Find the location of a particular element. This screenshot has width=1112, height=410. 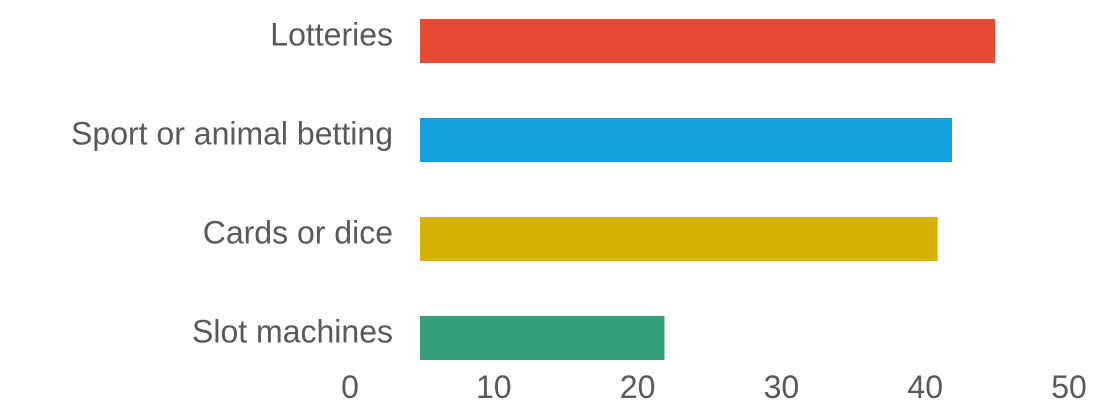

category-label-lotteries: Lotteries is located at coordinates (331, 34).